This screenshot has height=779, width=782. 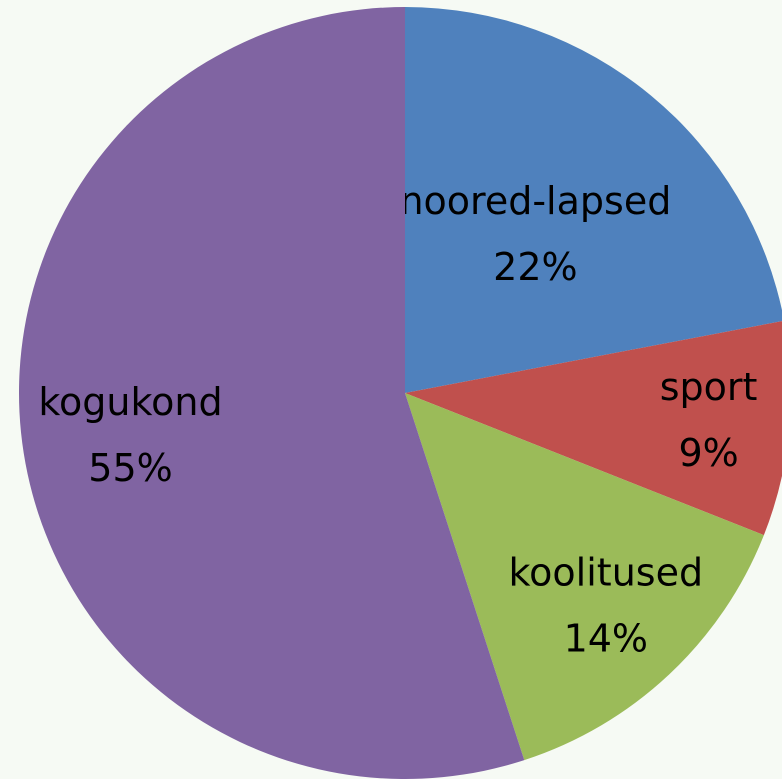 What do you see at coordinates (606, 572) in the screenshot?
I see `slice-category-label: koolitused` at bounding box center [606, 572].